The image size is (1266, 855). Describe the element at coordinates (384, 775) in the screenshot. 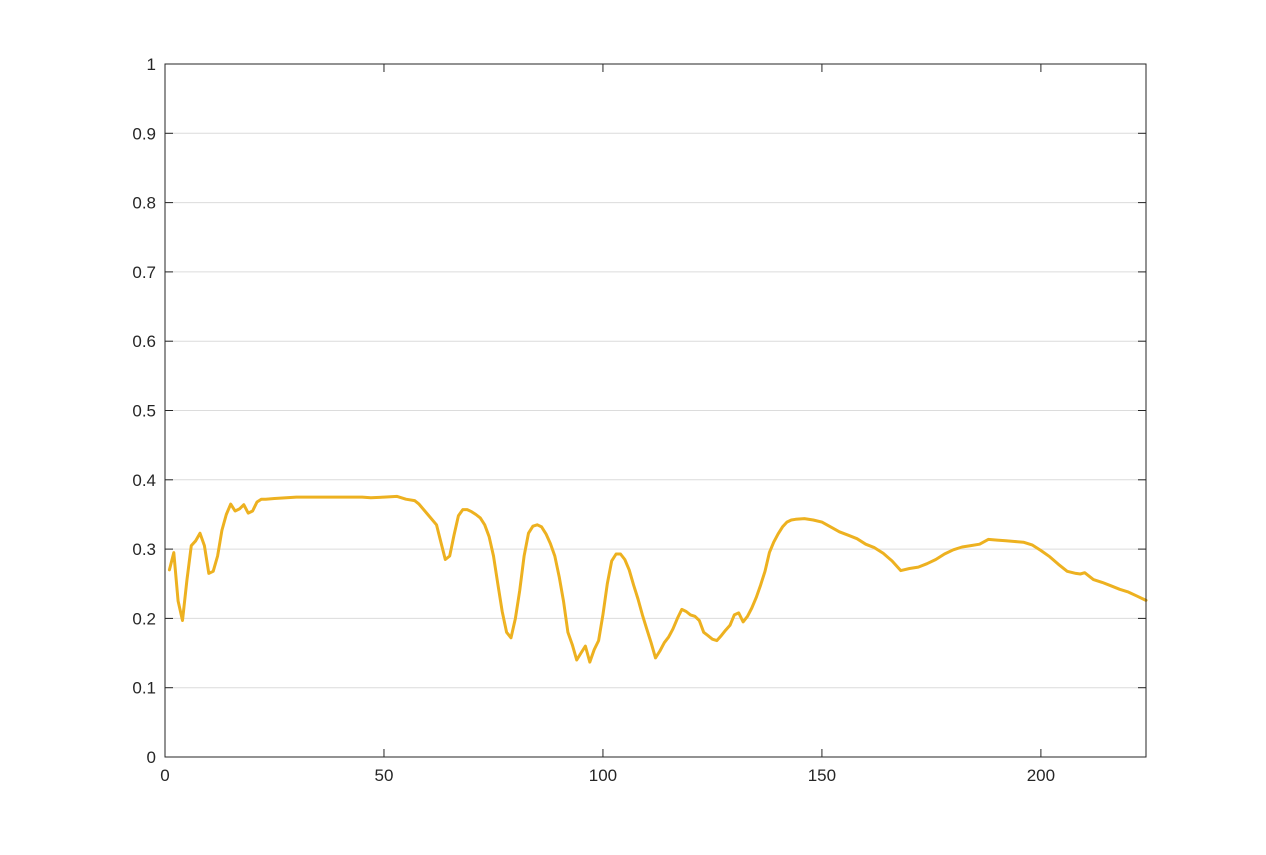

I see `x-tick-label: 50` at that location.